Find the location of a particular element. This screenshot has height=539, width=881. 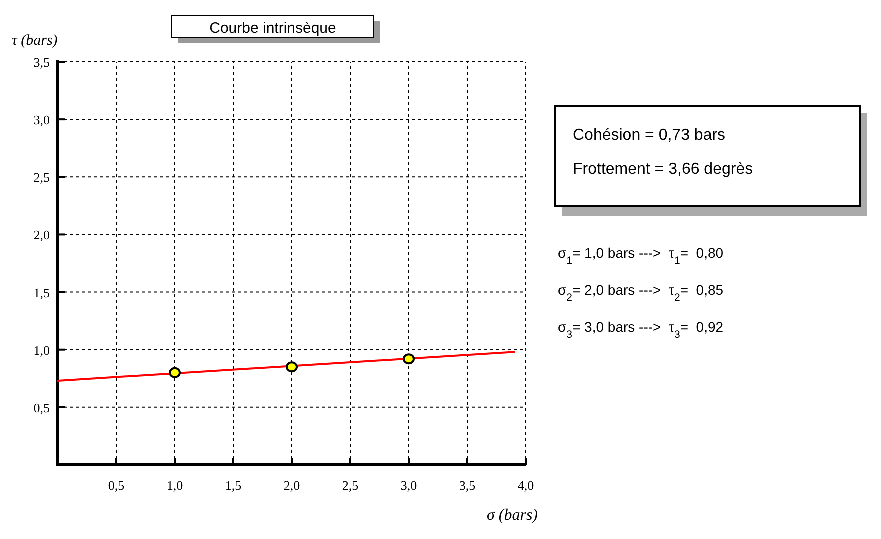

x-tick-label: 1,5 is located at coordinates (233, 485).